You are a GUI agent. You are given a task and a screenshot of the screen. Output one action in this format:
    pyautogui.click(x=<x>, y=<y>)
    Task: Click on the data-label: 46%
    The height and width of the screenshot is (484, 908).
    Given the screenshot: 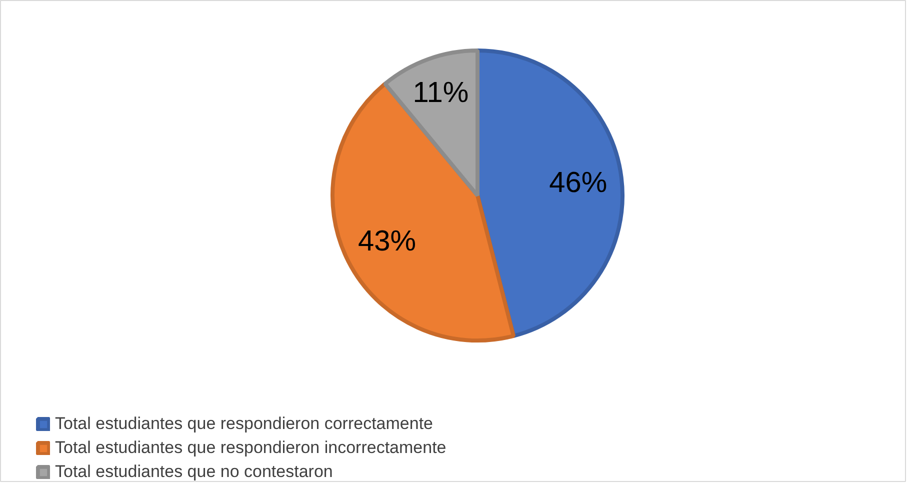 What is the action you would take?
    pyautogui.click(x=578, y=182)
    